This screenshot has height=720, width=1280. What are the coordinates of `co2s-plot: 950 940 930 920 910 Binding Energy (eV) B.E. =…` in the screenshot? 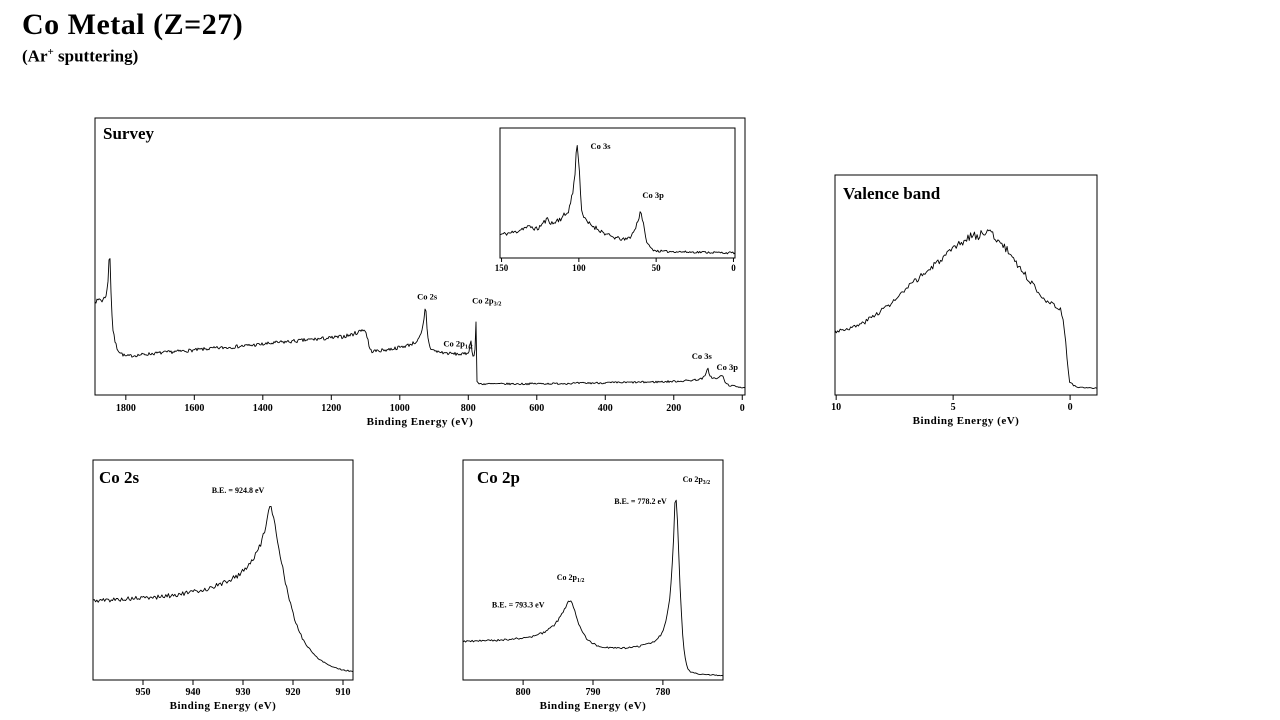 It's located at (223, 585).